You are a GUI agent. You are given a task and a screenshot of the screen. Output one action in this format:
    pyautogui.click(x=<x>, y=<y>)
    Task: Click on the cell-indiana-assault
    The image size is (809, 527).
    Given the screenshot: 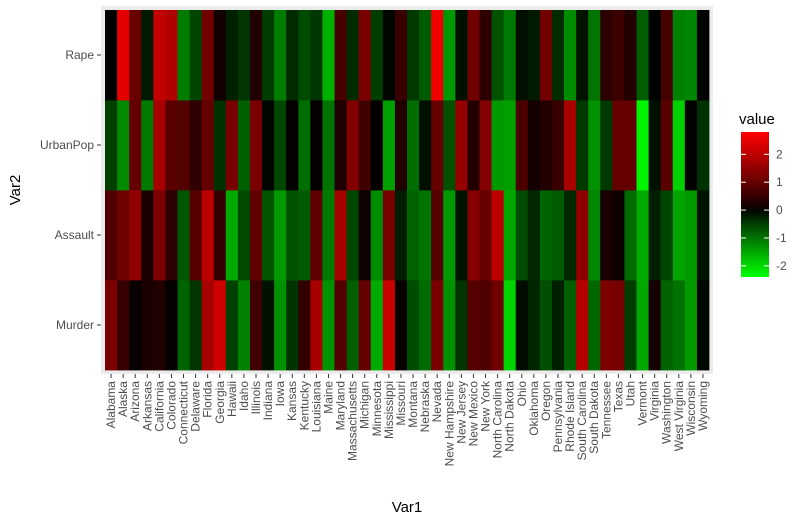 What is the action you would take?
    pyautogui.click(x=268, y=235)
    